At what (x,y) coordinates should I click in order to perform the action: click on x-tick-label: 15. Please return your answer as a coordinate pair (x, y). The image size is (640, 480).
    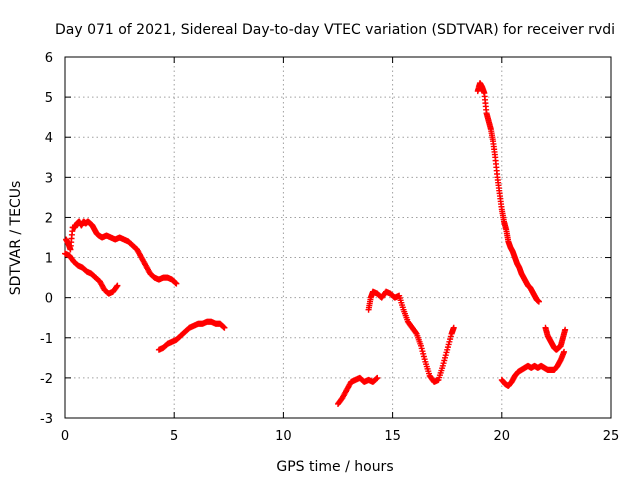
    Looking at the image, I should click on (392, 436).